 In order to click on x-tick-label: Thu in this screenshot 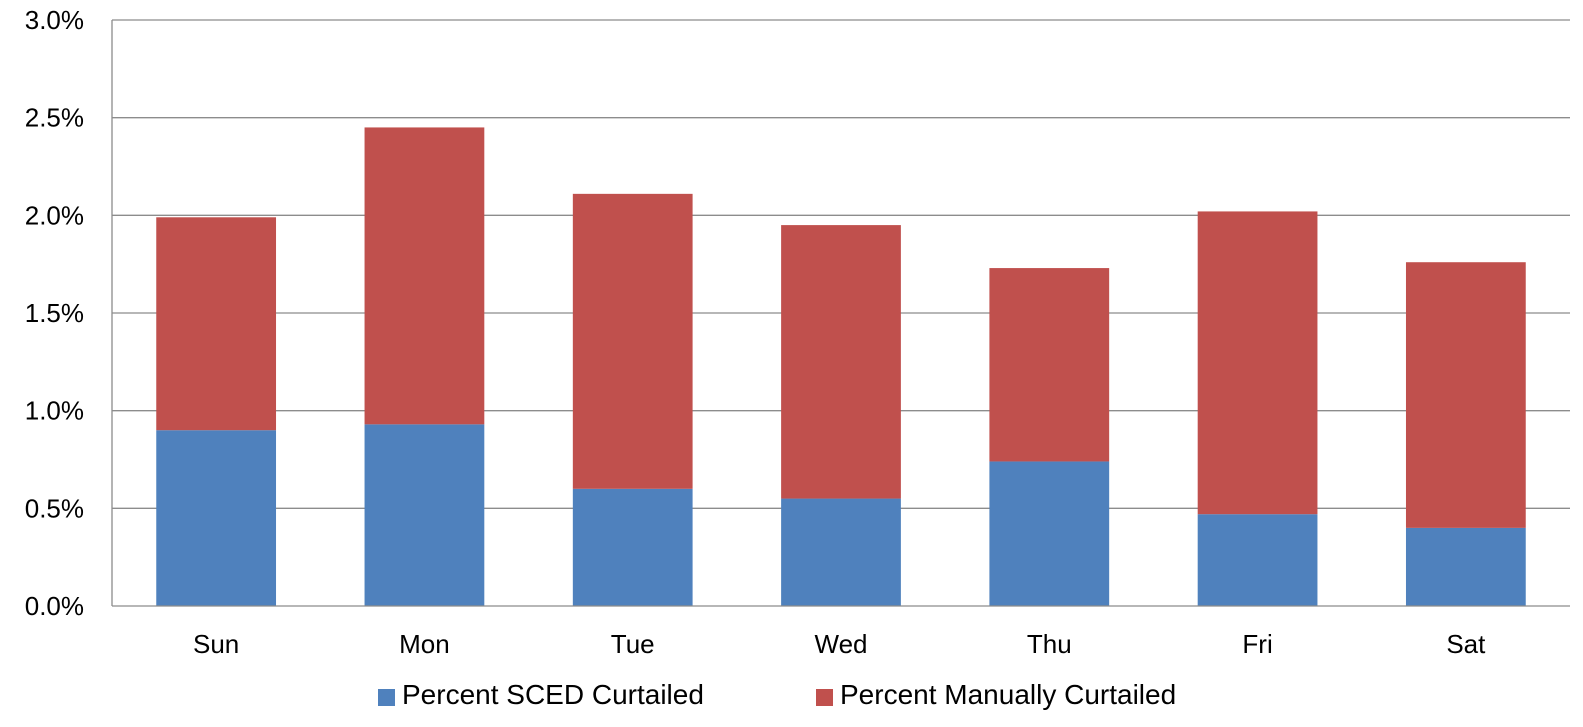, I will do `click(1049, 644)`.